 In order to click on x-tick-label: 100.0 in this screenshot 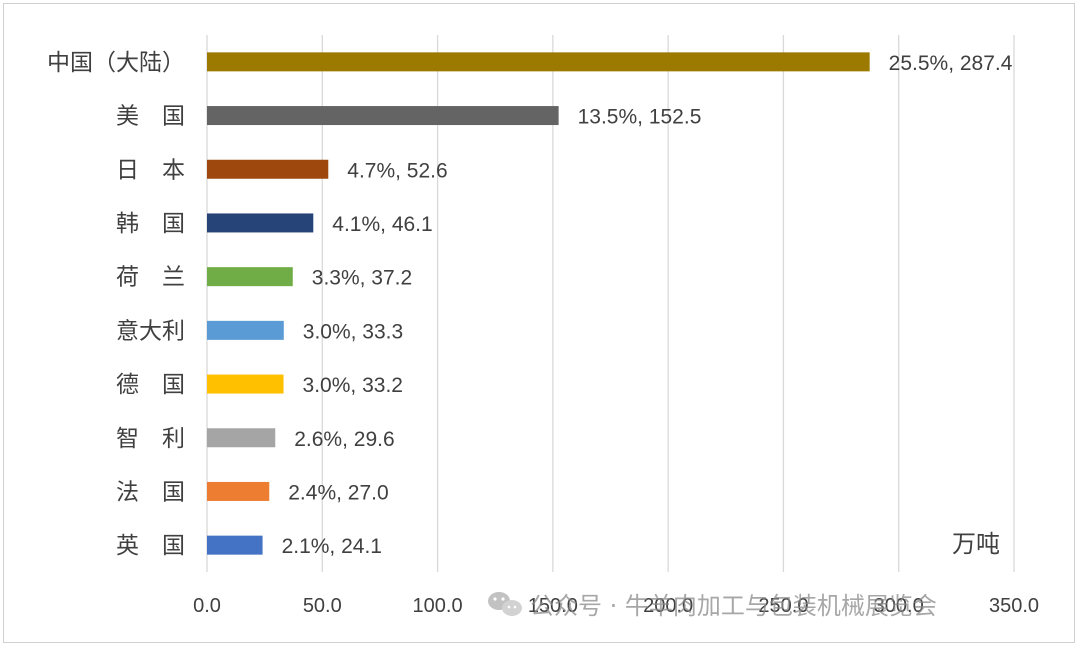, I will do `click(438, 606)`.